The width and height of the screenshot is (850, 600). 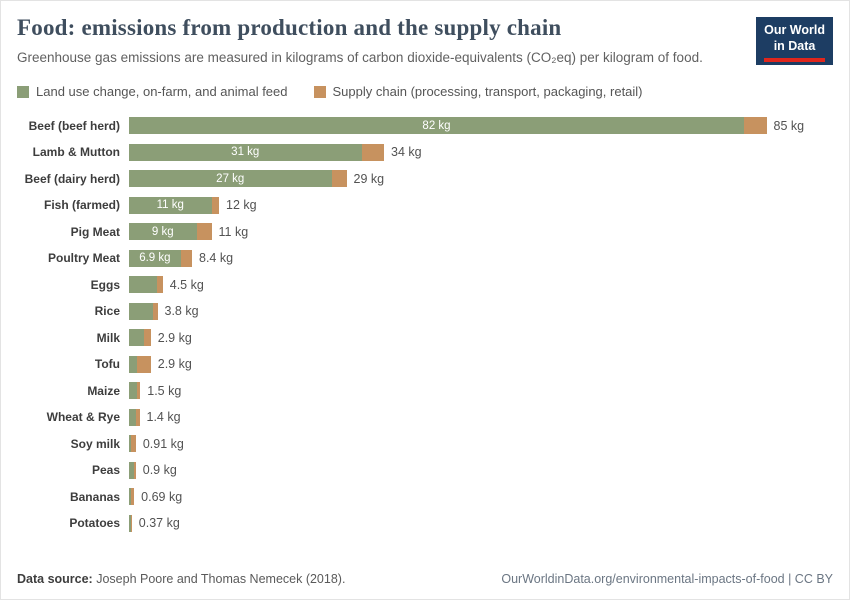 I want to click on bar-track: 6.9 kg 8.4 kg, so click(x=481, y=258).